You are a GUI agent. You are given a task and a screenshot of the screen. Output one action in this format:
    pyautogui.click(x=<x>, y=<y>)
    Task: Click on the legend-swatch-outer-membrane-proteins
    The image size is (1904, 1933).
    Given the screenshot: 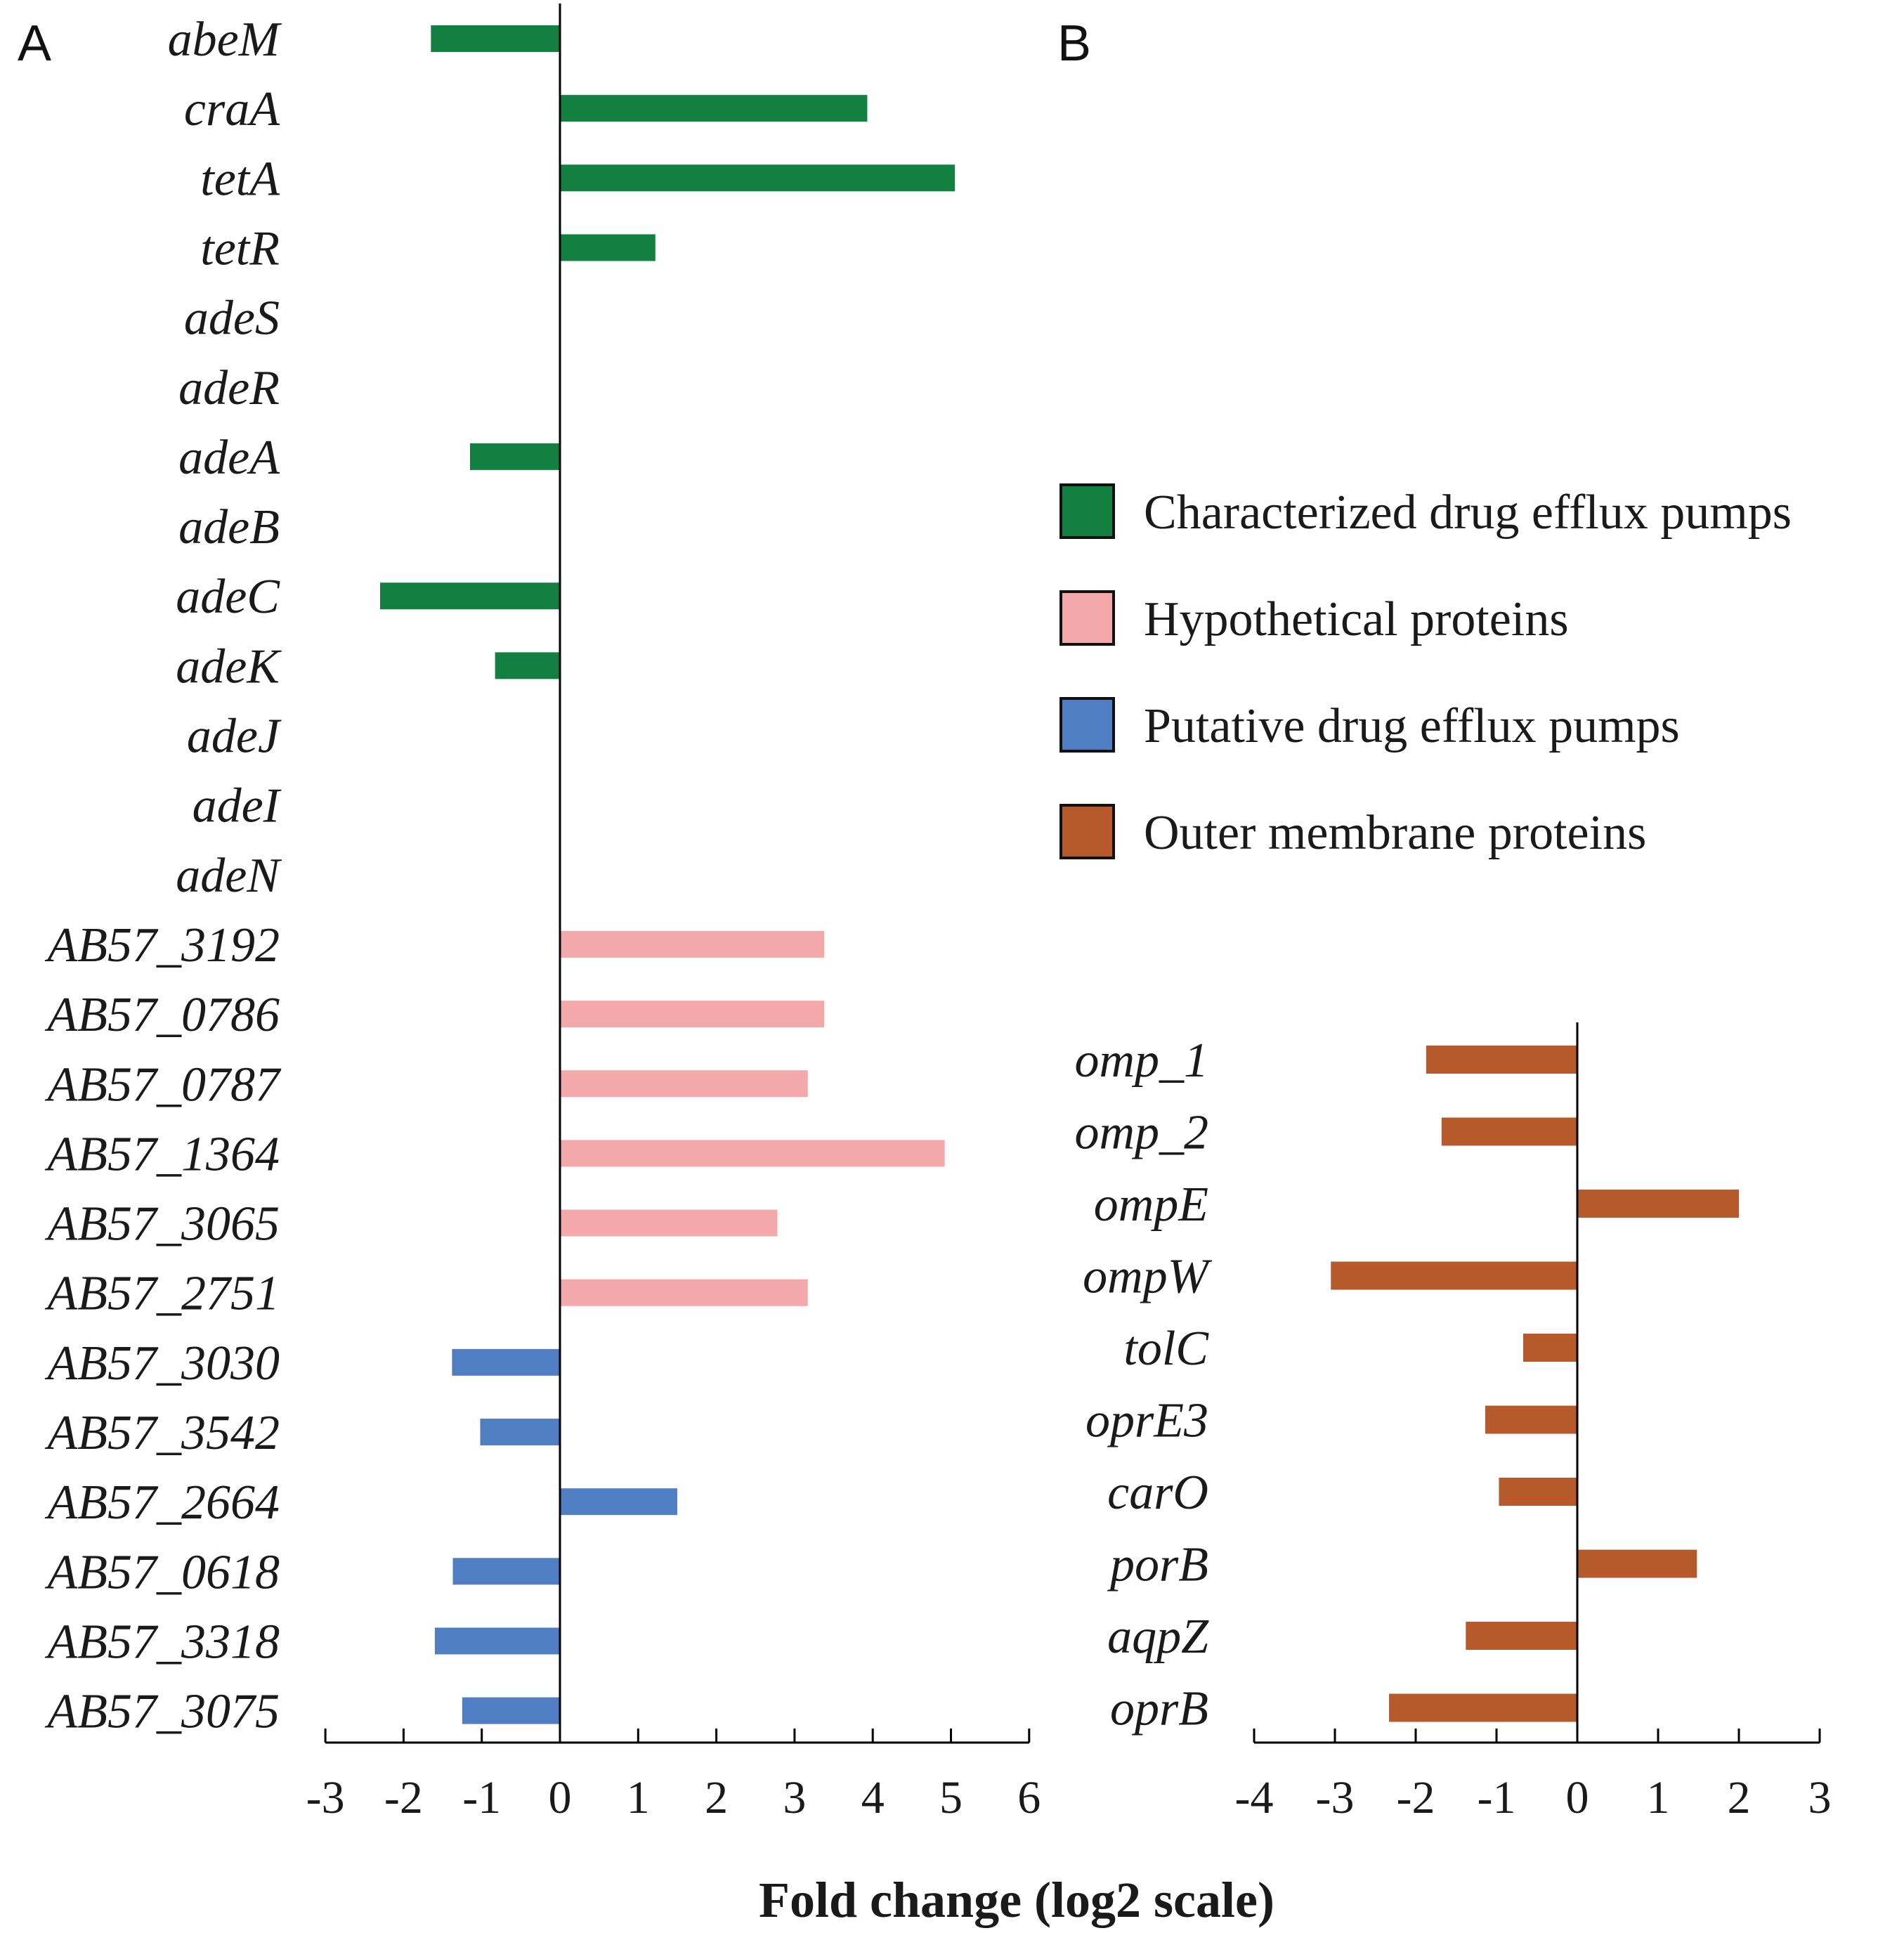 What is the action you would take?
    pyautogui.click(x=1087, y=832)
    